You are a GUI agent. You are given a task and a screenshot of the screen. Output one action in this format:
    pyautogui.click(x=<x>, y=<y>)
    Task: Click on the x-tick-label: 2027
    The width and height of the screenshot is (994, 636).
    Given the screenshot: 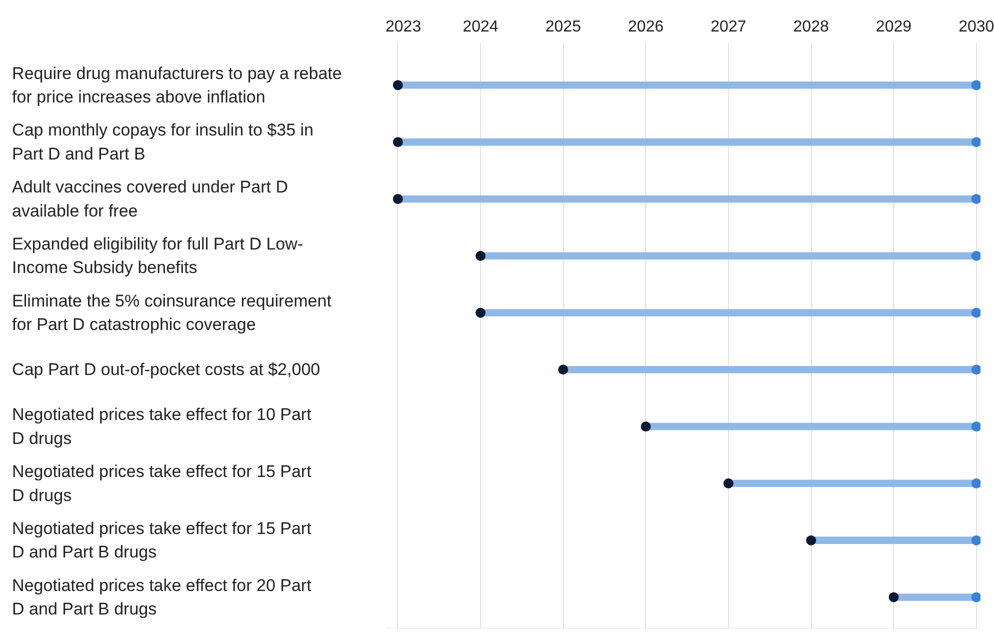 What is the action you would take?
    pyautogui.click(x=728, y=27)
    